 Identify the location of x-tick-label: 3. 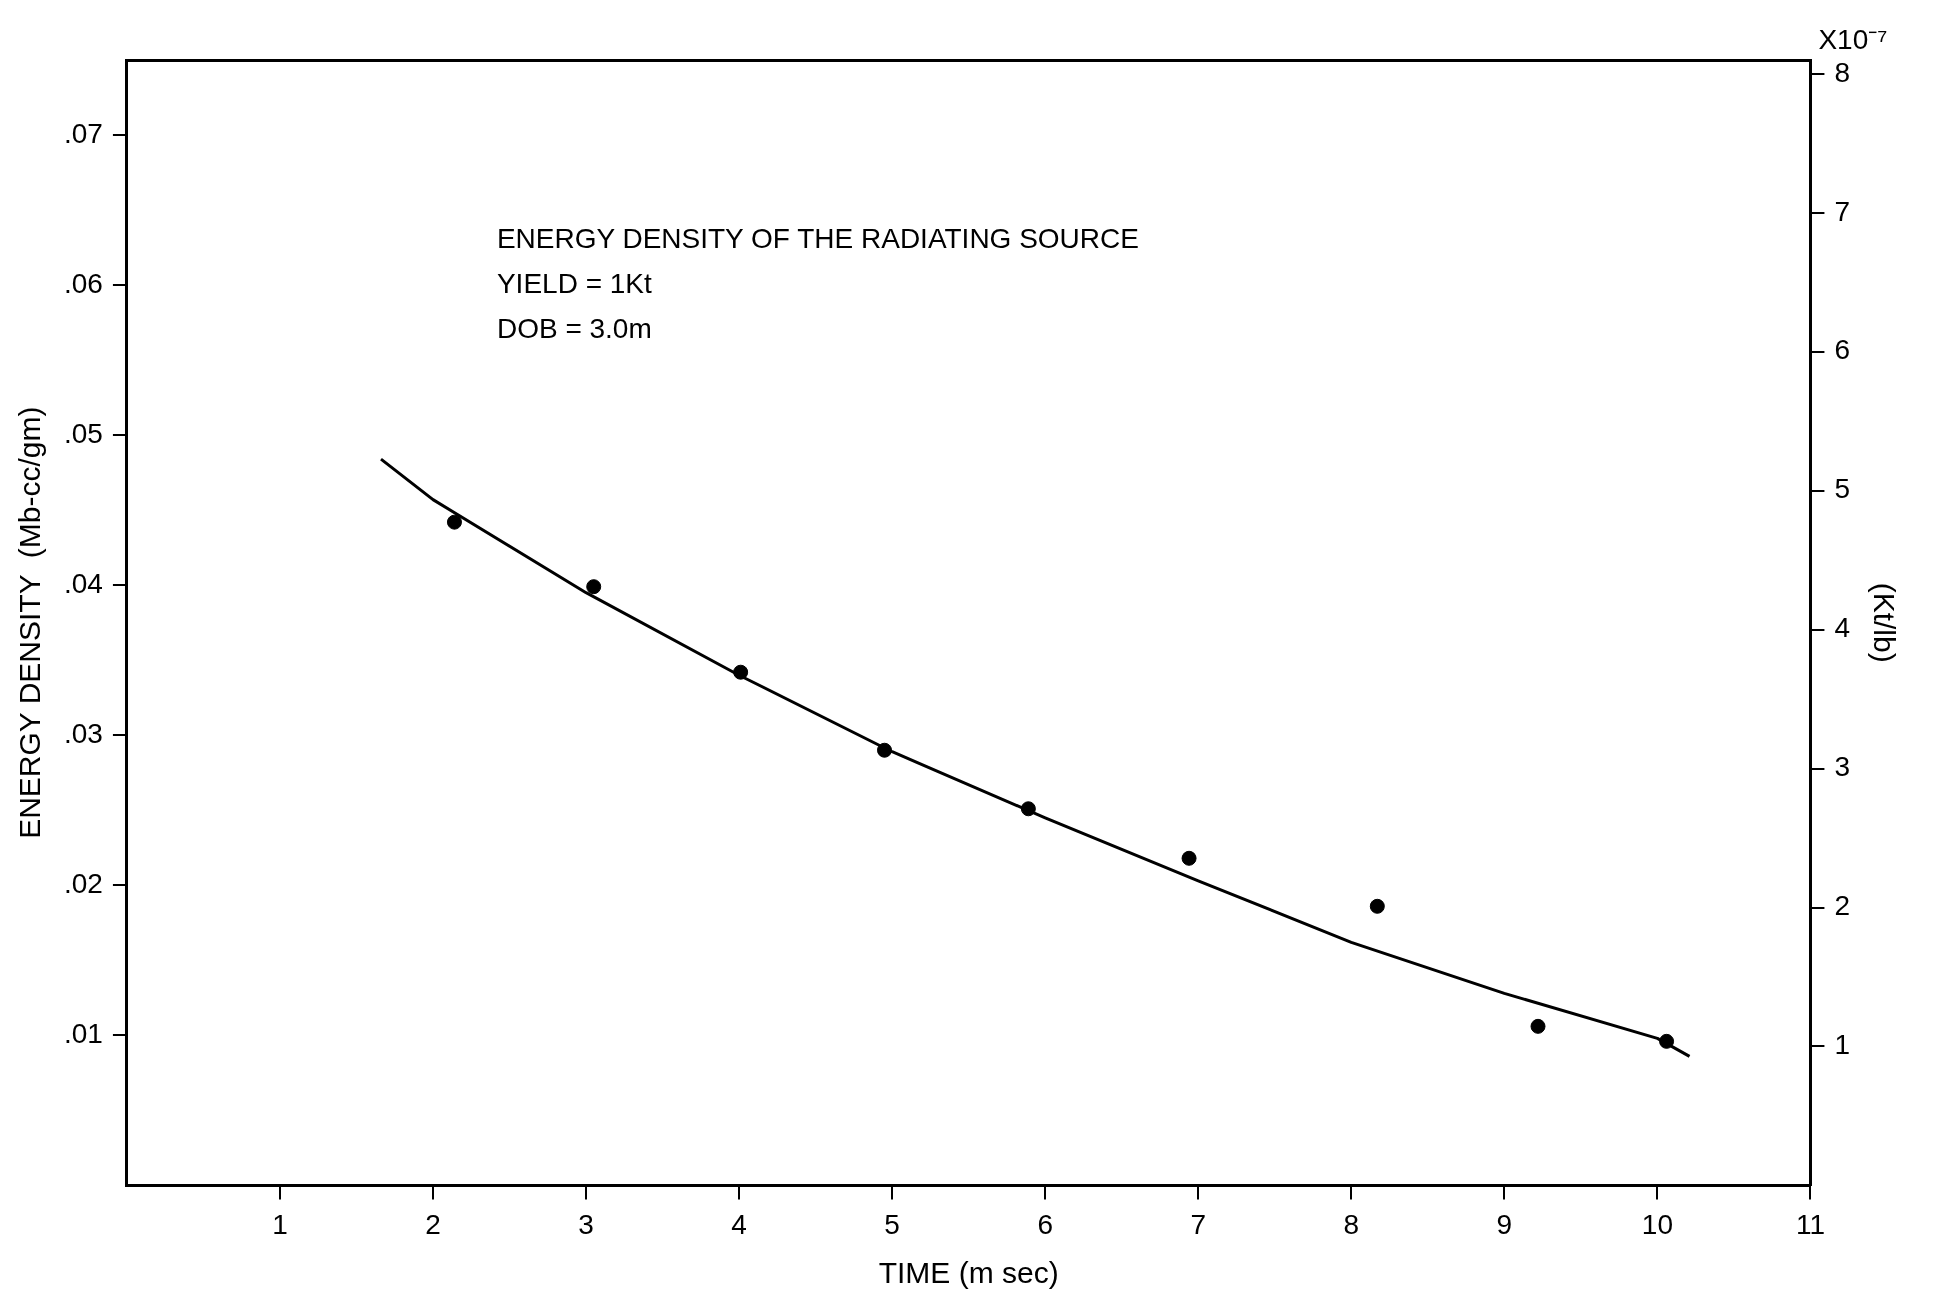
(586, 1224).